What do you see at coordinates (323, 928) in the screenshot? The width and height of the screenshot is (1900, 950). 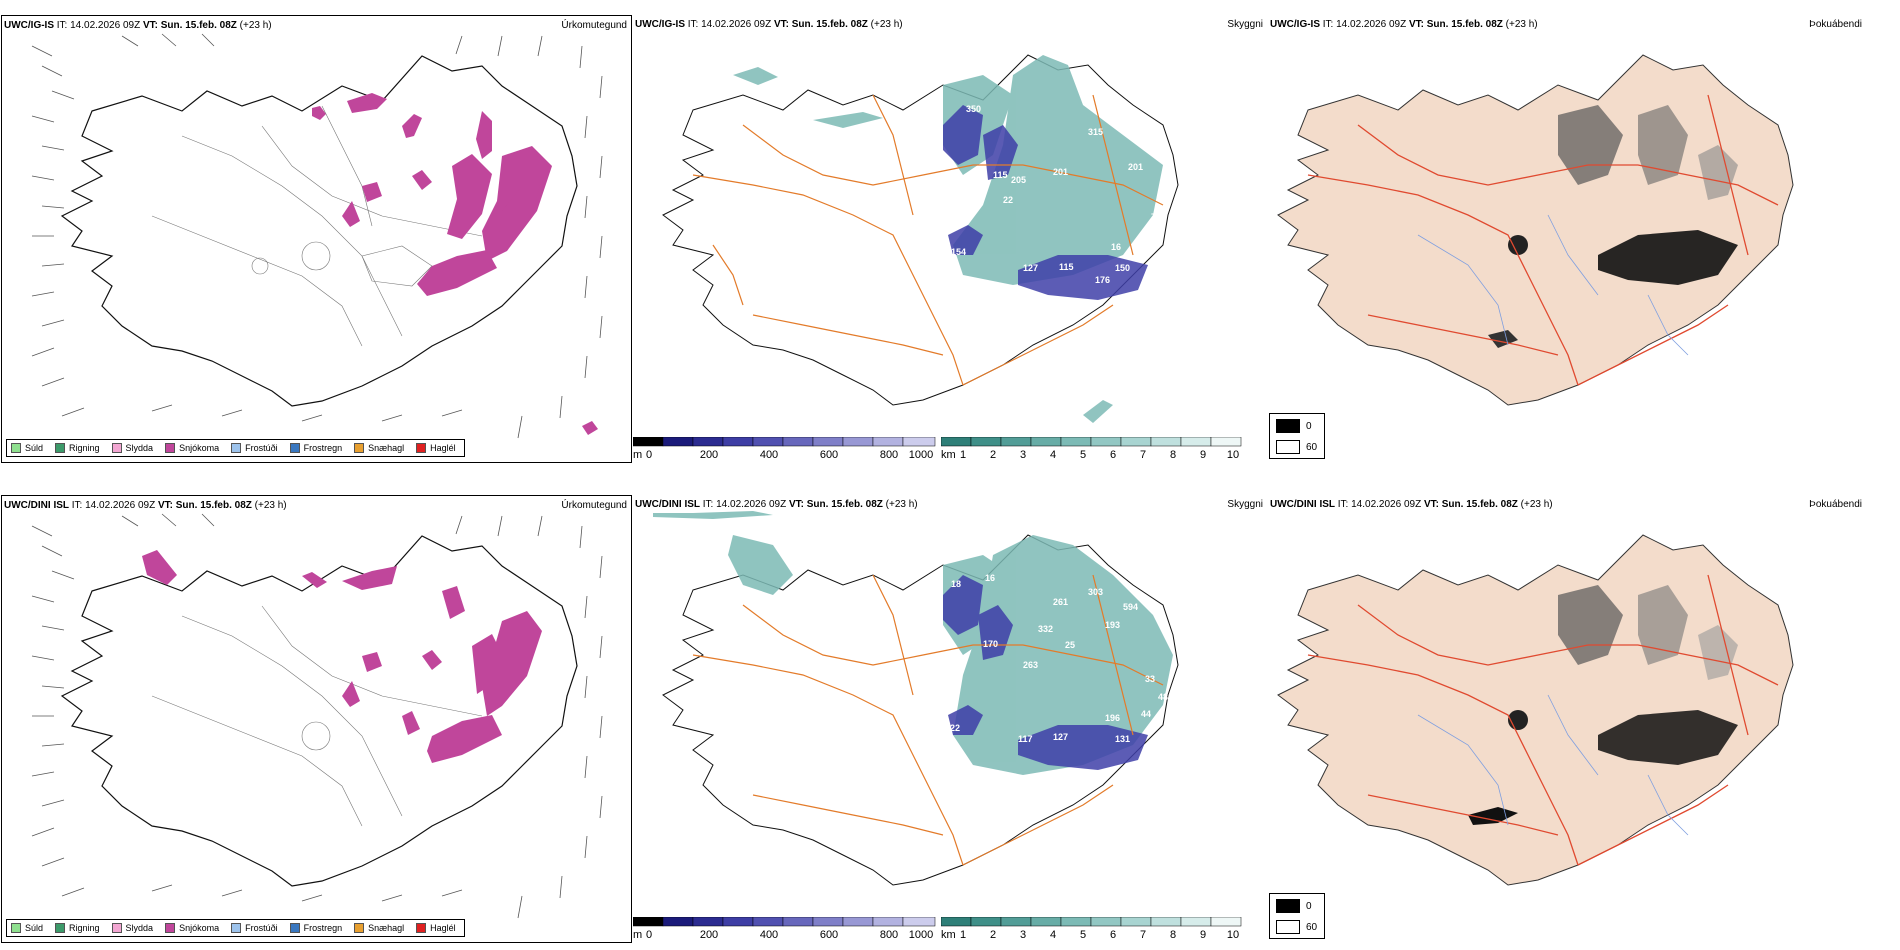 I see `legend-label: Frostregn` at bounding box center [323, 928].